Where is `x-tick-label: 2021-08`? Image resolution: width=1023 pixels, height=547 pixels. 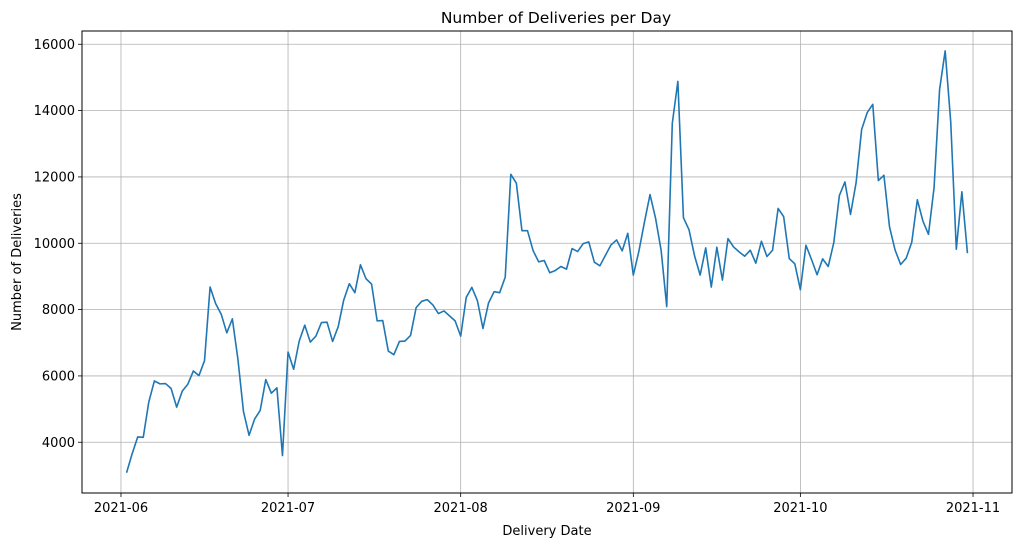 x-tick-label: 2021-08 is located at coordinates (461, 508).